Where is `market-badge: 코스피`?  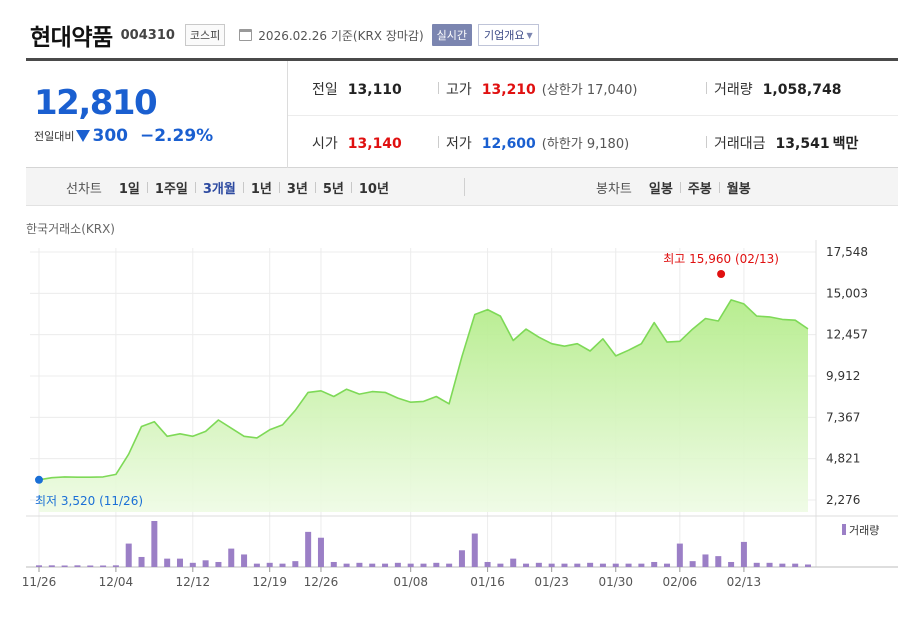
market-badge: 코스피 is located at coordinates (205, 35).